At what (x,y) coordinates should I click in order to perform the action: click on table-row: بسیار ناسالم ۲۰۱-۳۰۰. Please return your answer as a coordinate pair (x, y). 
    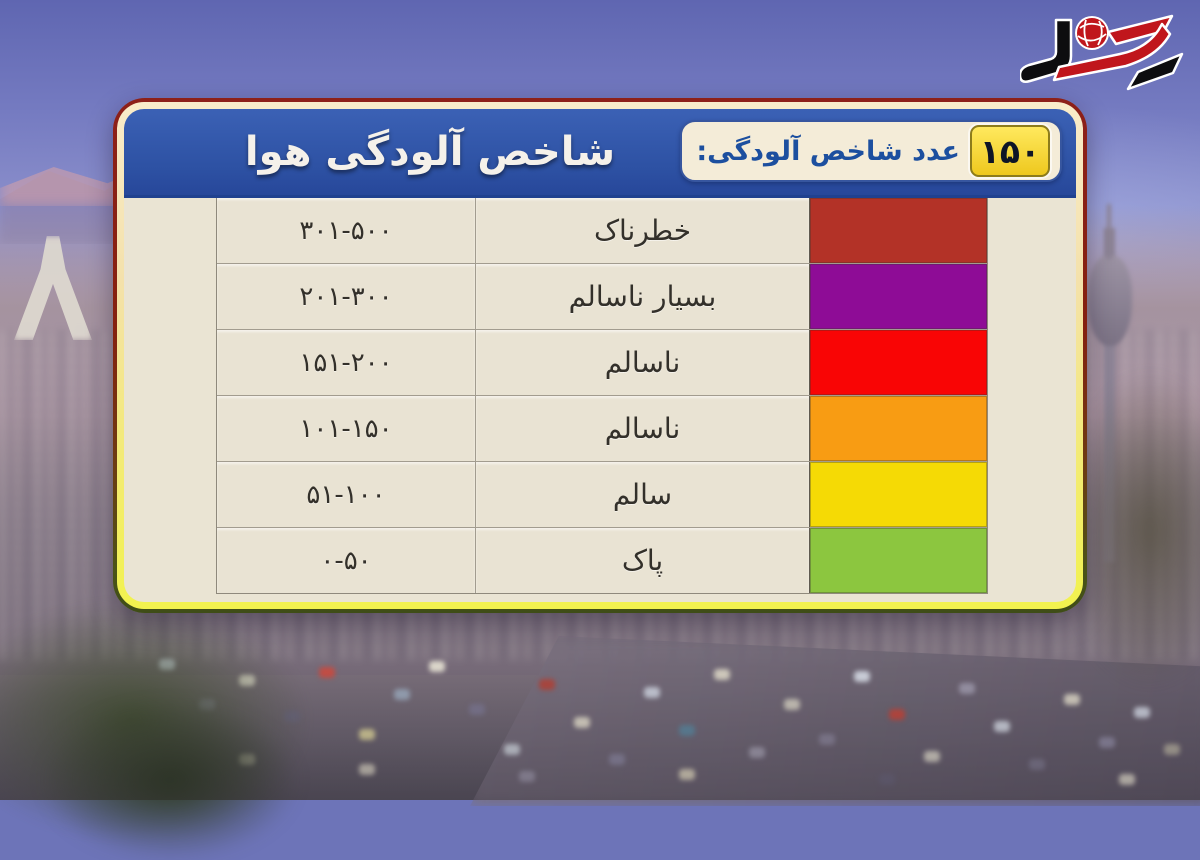
    Looking at the image, I should click on (602, 296).